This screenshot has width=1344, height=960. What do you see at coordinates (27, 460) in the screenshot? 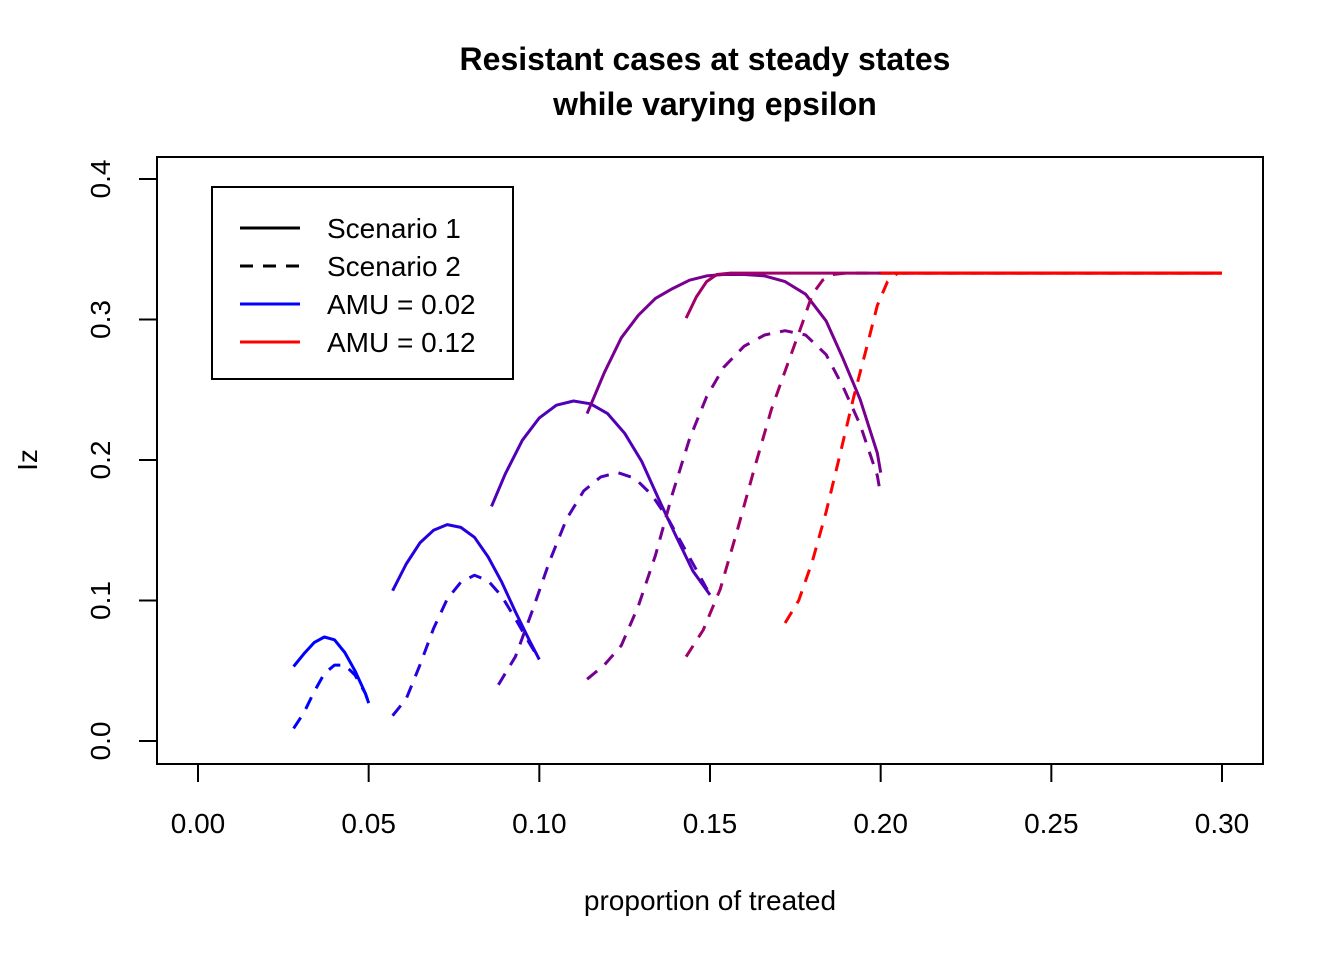
I see `y-axis-label: Iz` at bounding box center [27, 460].